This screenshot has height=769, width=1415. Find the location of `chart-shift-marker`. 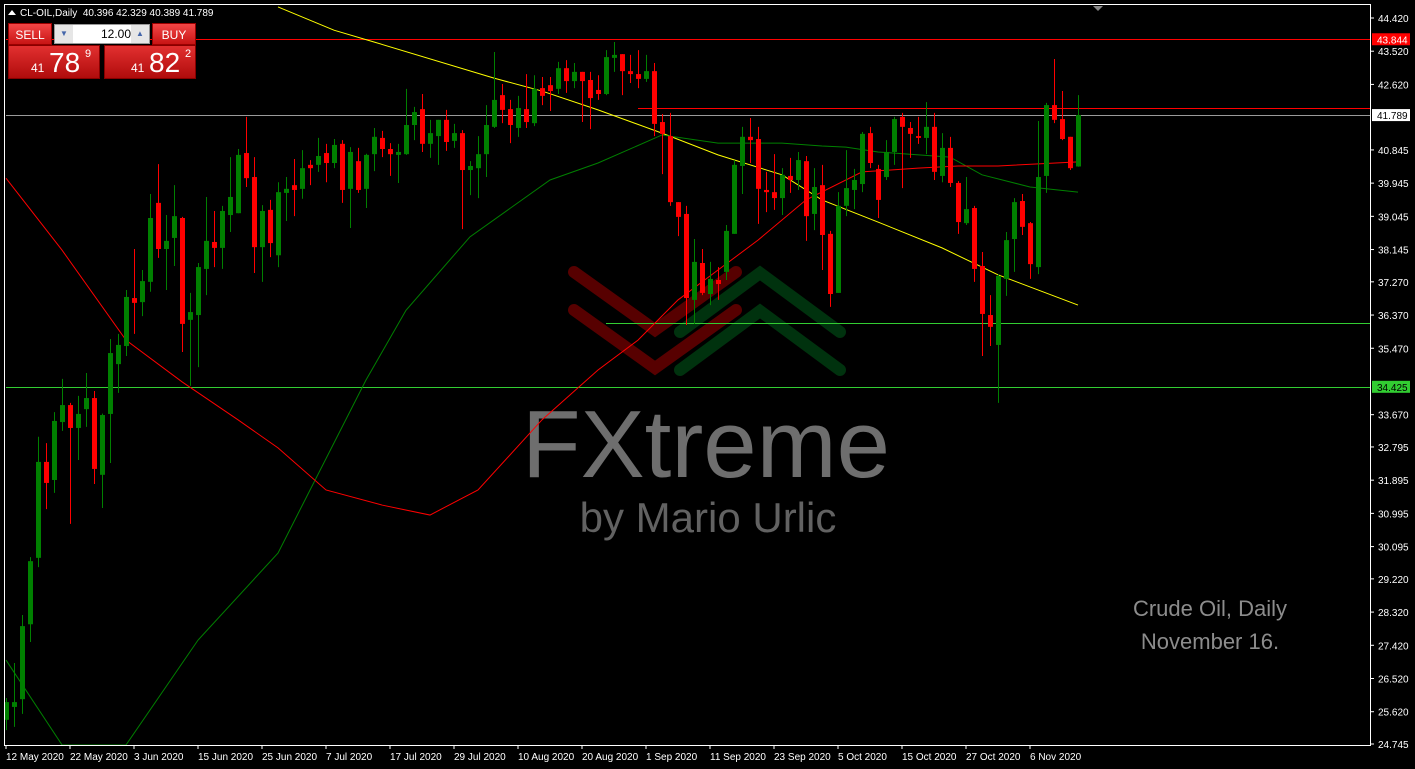

chart-shift-marker is located at coordinates (1098, 8).